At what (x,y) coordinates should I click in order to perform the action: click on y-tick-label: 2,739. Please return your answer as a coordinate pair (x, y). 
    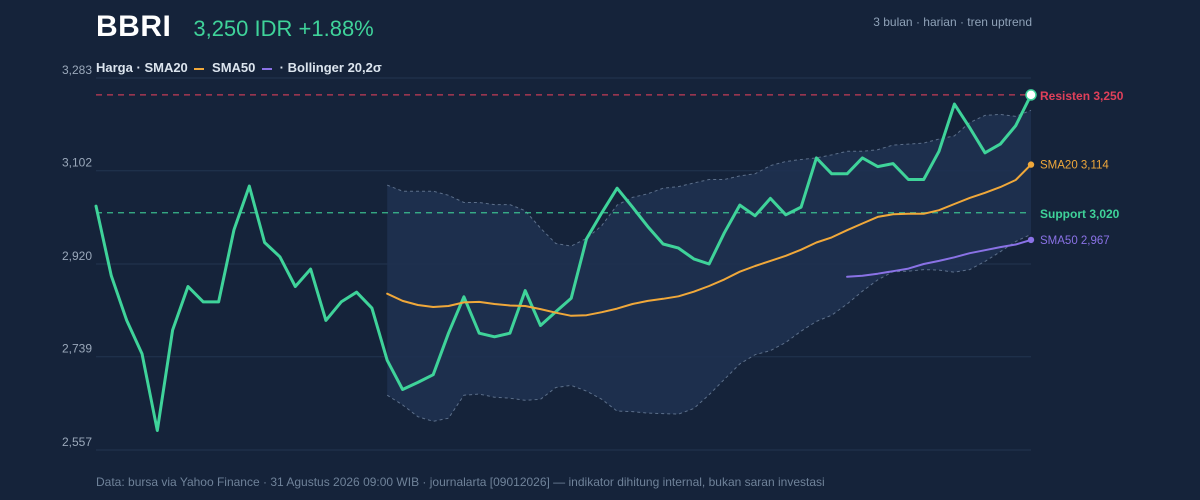
    Looking at the image, I should click on (77, 349).